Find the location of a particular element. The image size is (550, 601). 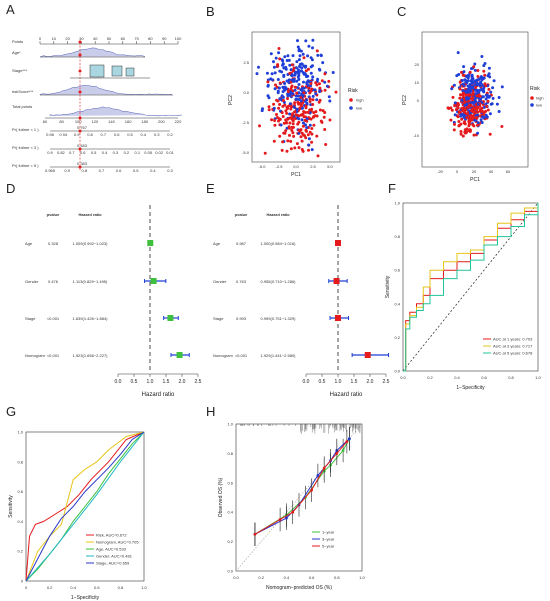

legend-label: Stage, AUC=0.659 is located at coordinates (113, 563).